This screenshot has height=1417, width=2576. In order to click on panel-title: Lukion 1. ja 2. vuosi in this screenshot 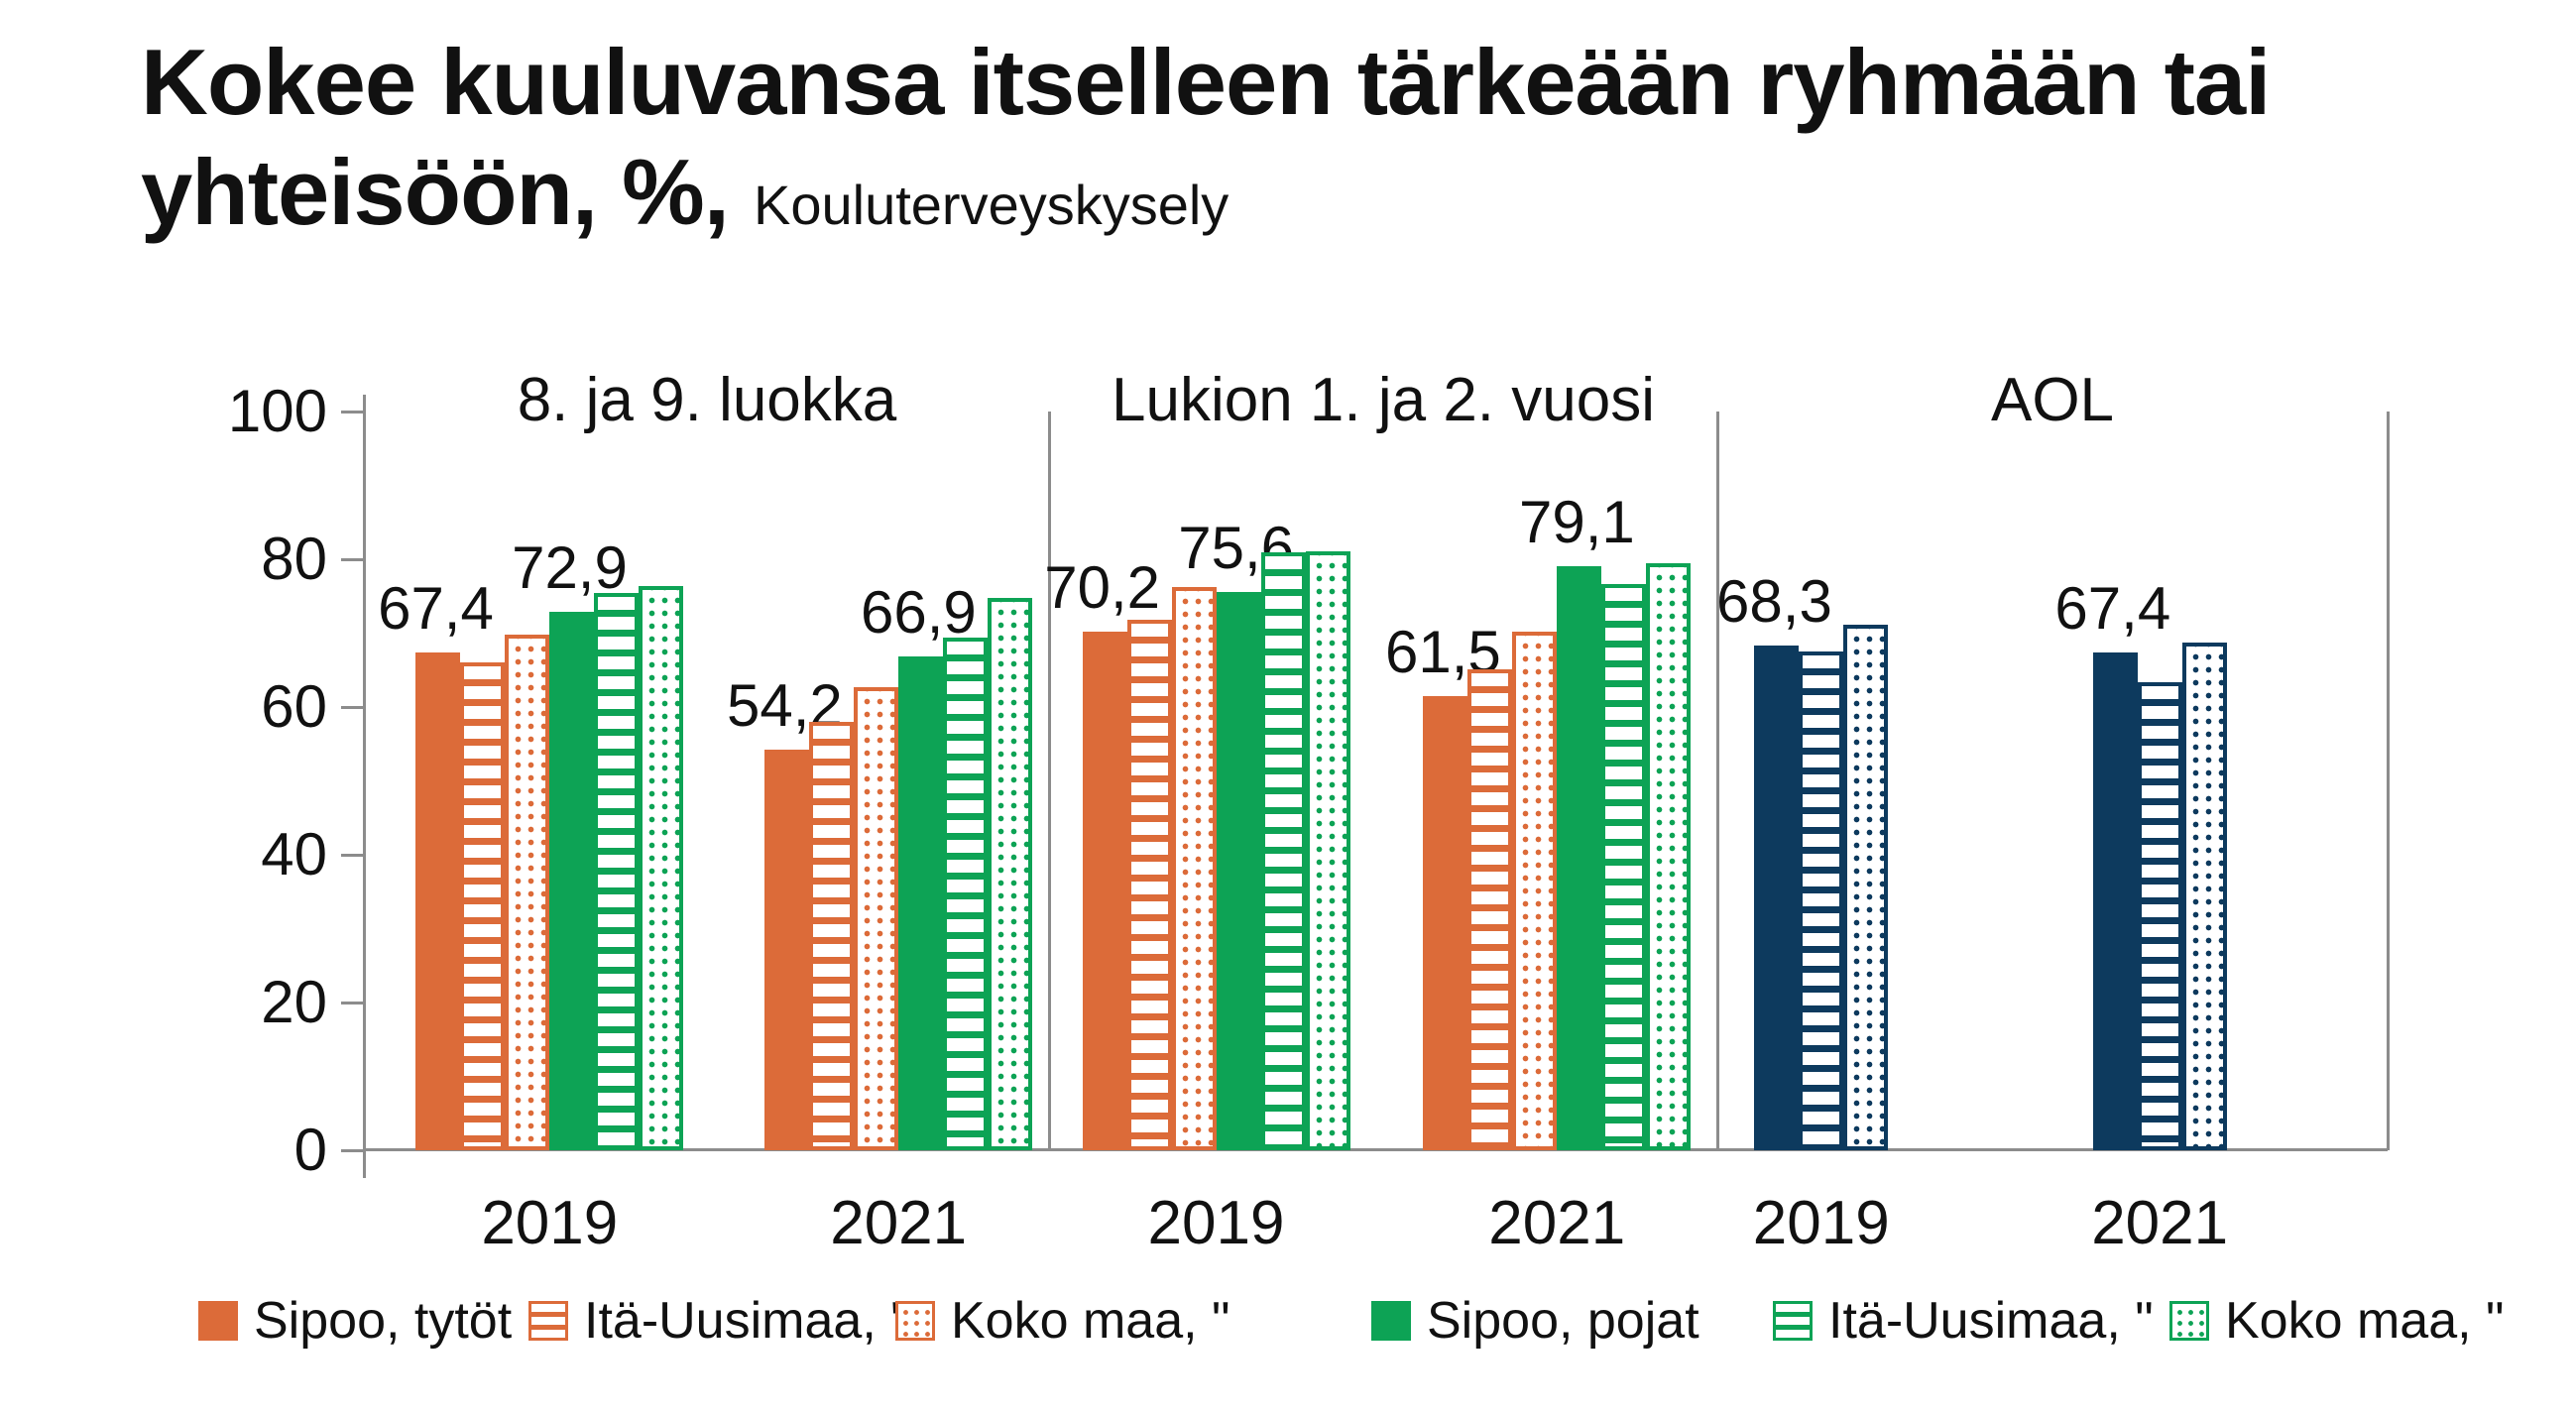, I will do `click(1383, 400)`.